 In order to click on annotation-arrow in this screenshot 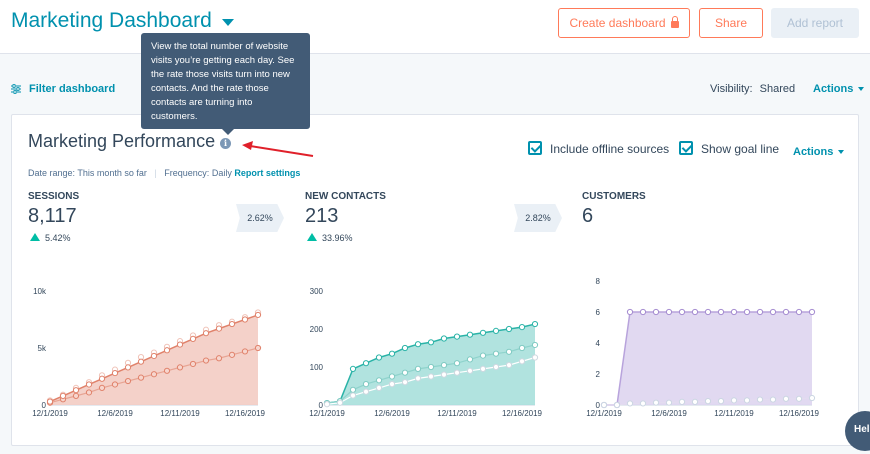, I will do `click(278, 149)`.